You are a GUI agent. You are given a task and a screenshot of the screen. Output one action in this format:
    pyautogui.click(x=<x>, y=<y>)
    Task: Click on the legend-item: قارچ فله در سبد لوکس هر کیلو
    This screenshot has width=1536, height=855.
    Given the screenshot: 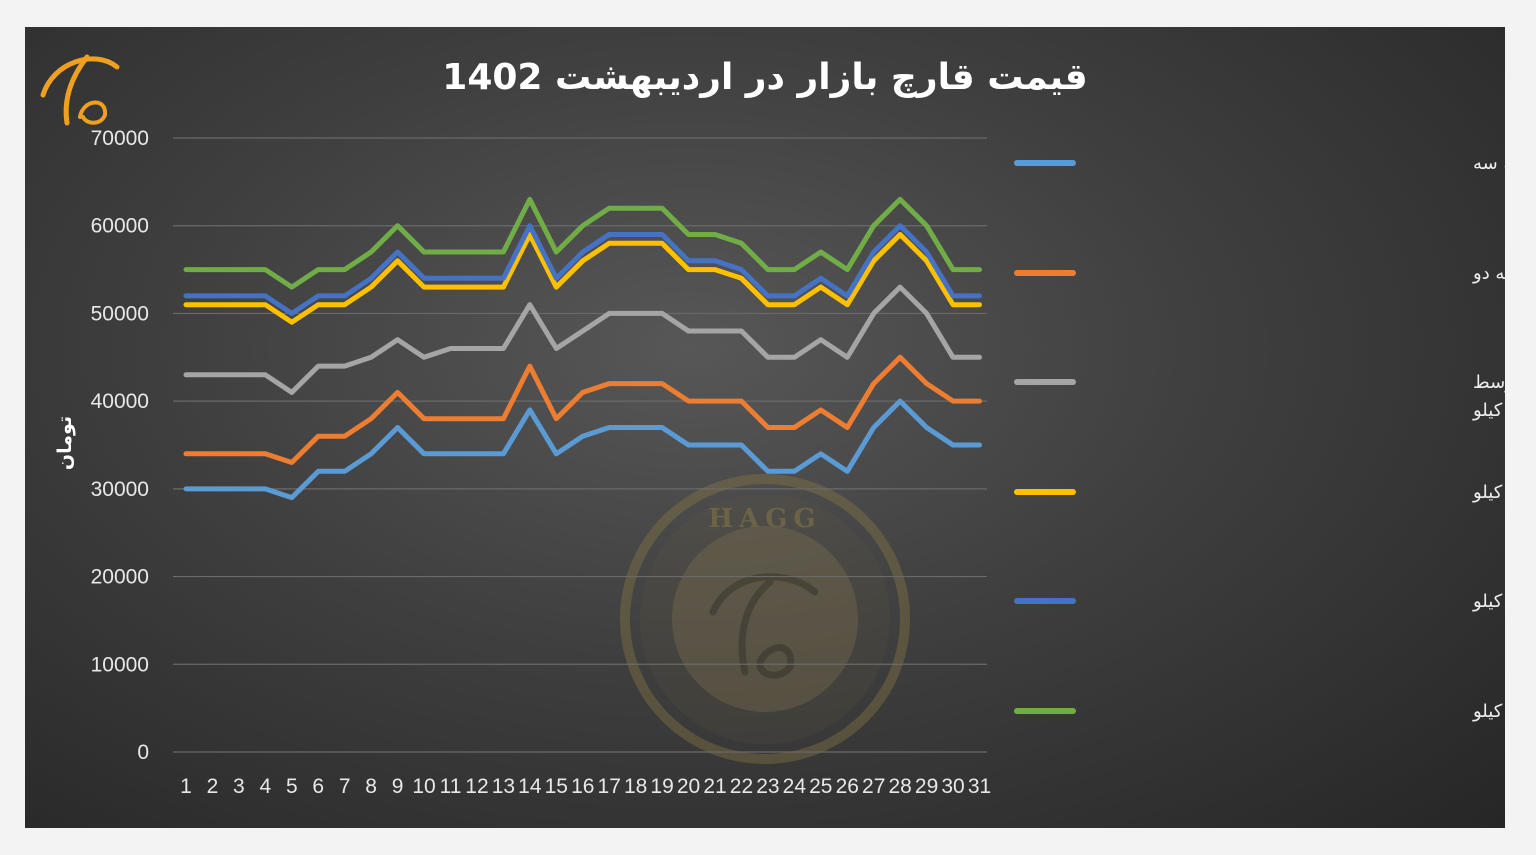 What is the action you would take?
    pyautogui.click(x=1259, y=712)
    